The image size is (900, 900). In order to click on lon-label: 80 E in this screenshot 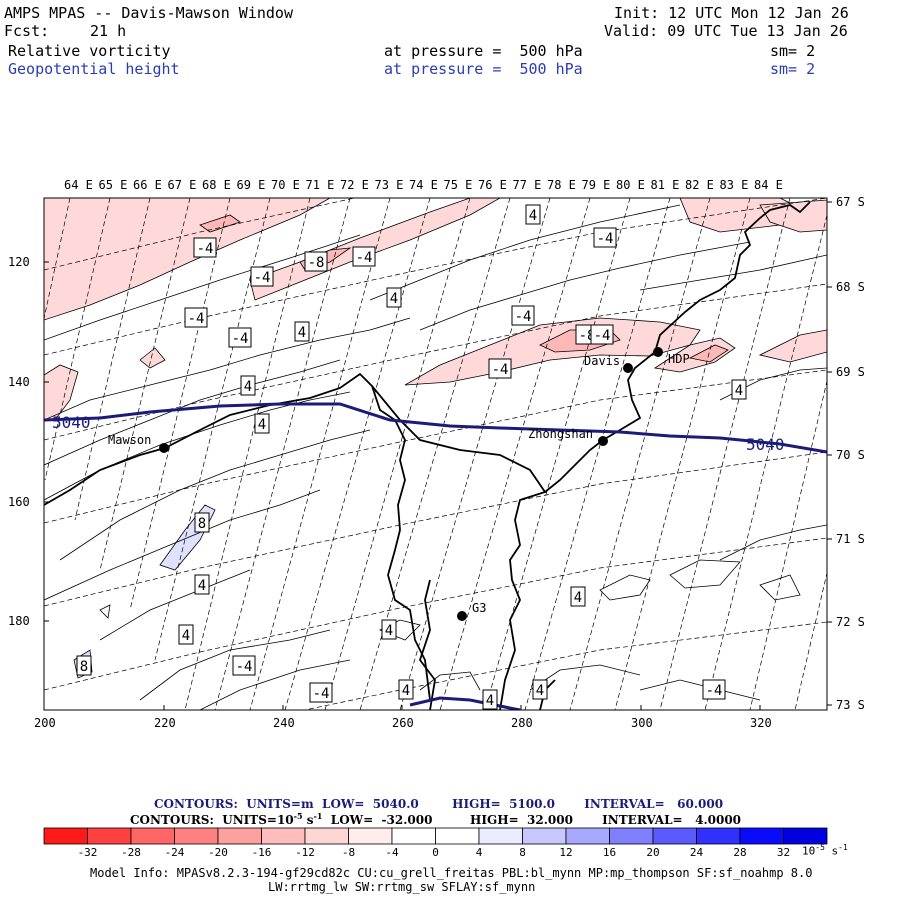, I will do `click(630, 185)`.